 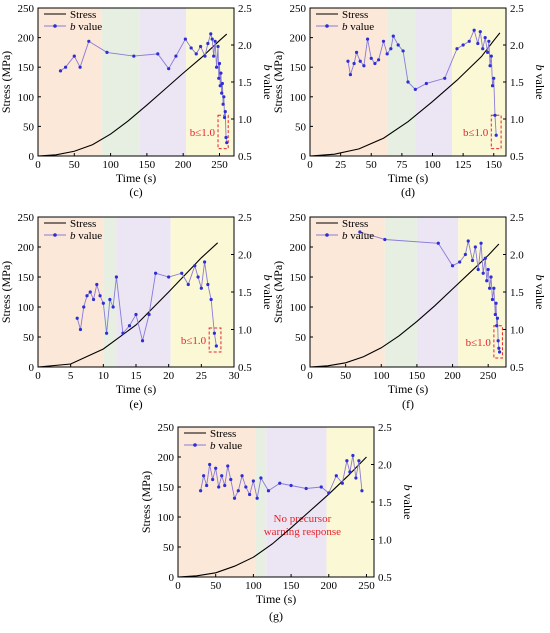 What do you see at coordinates (268, 295) in the screenshot?
I see `y2-axis-label-rest: value` at bounding box center [268, 295].